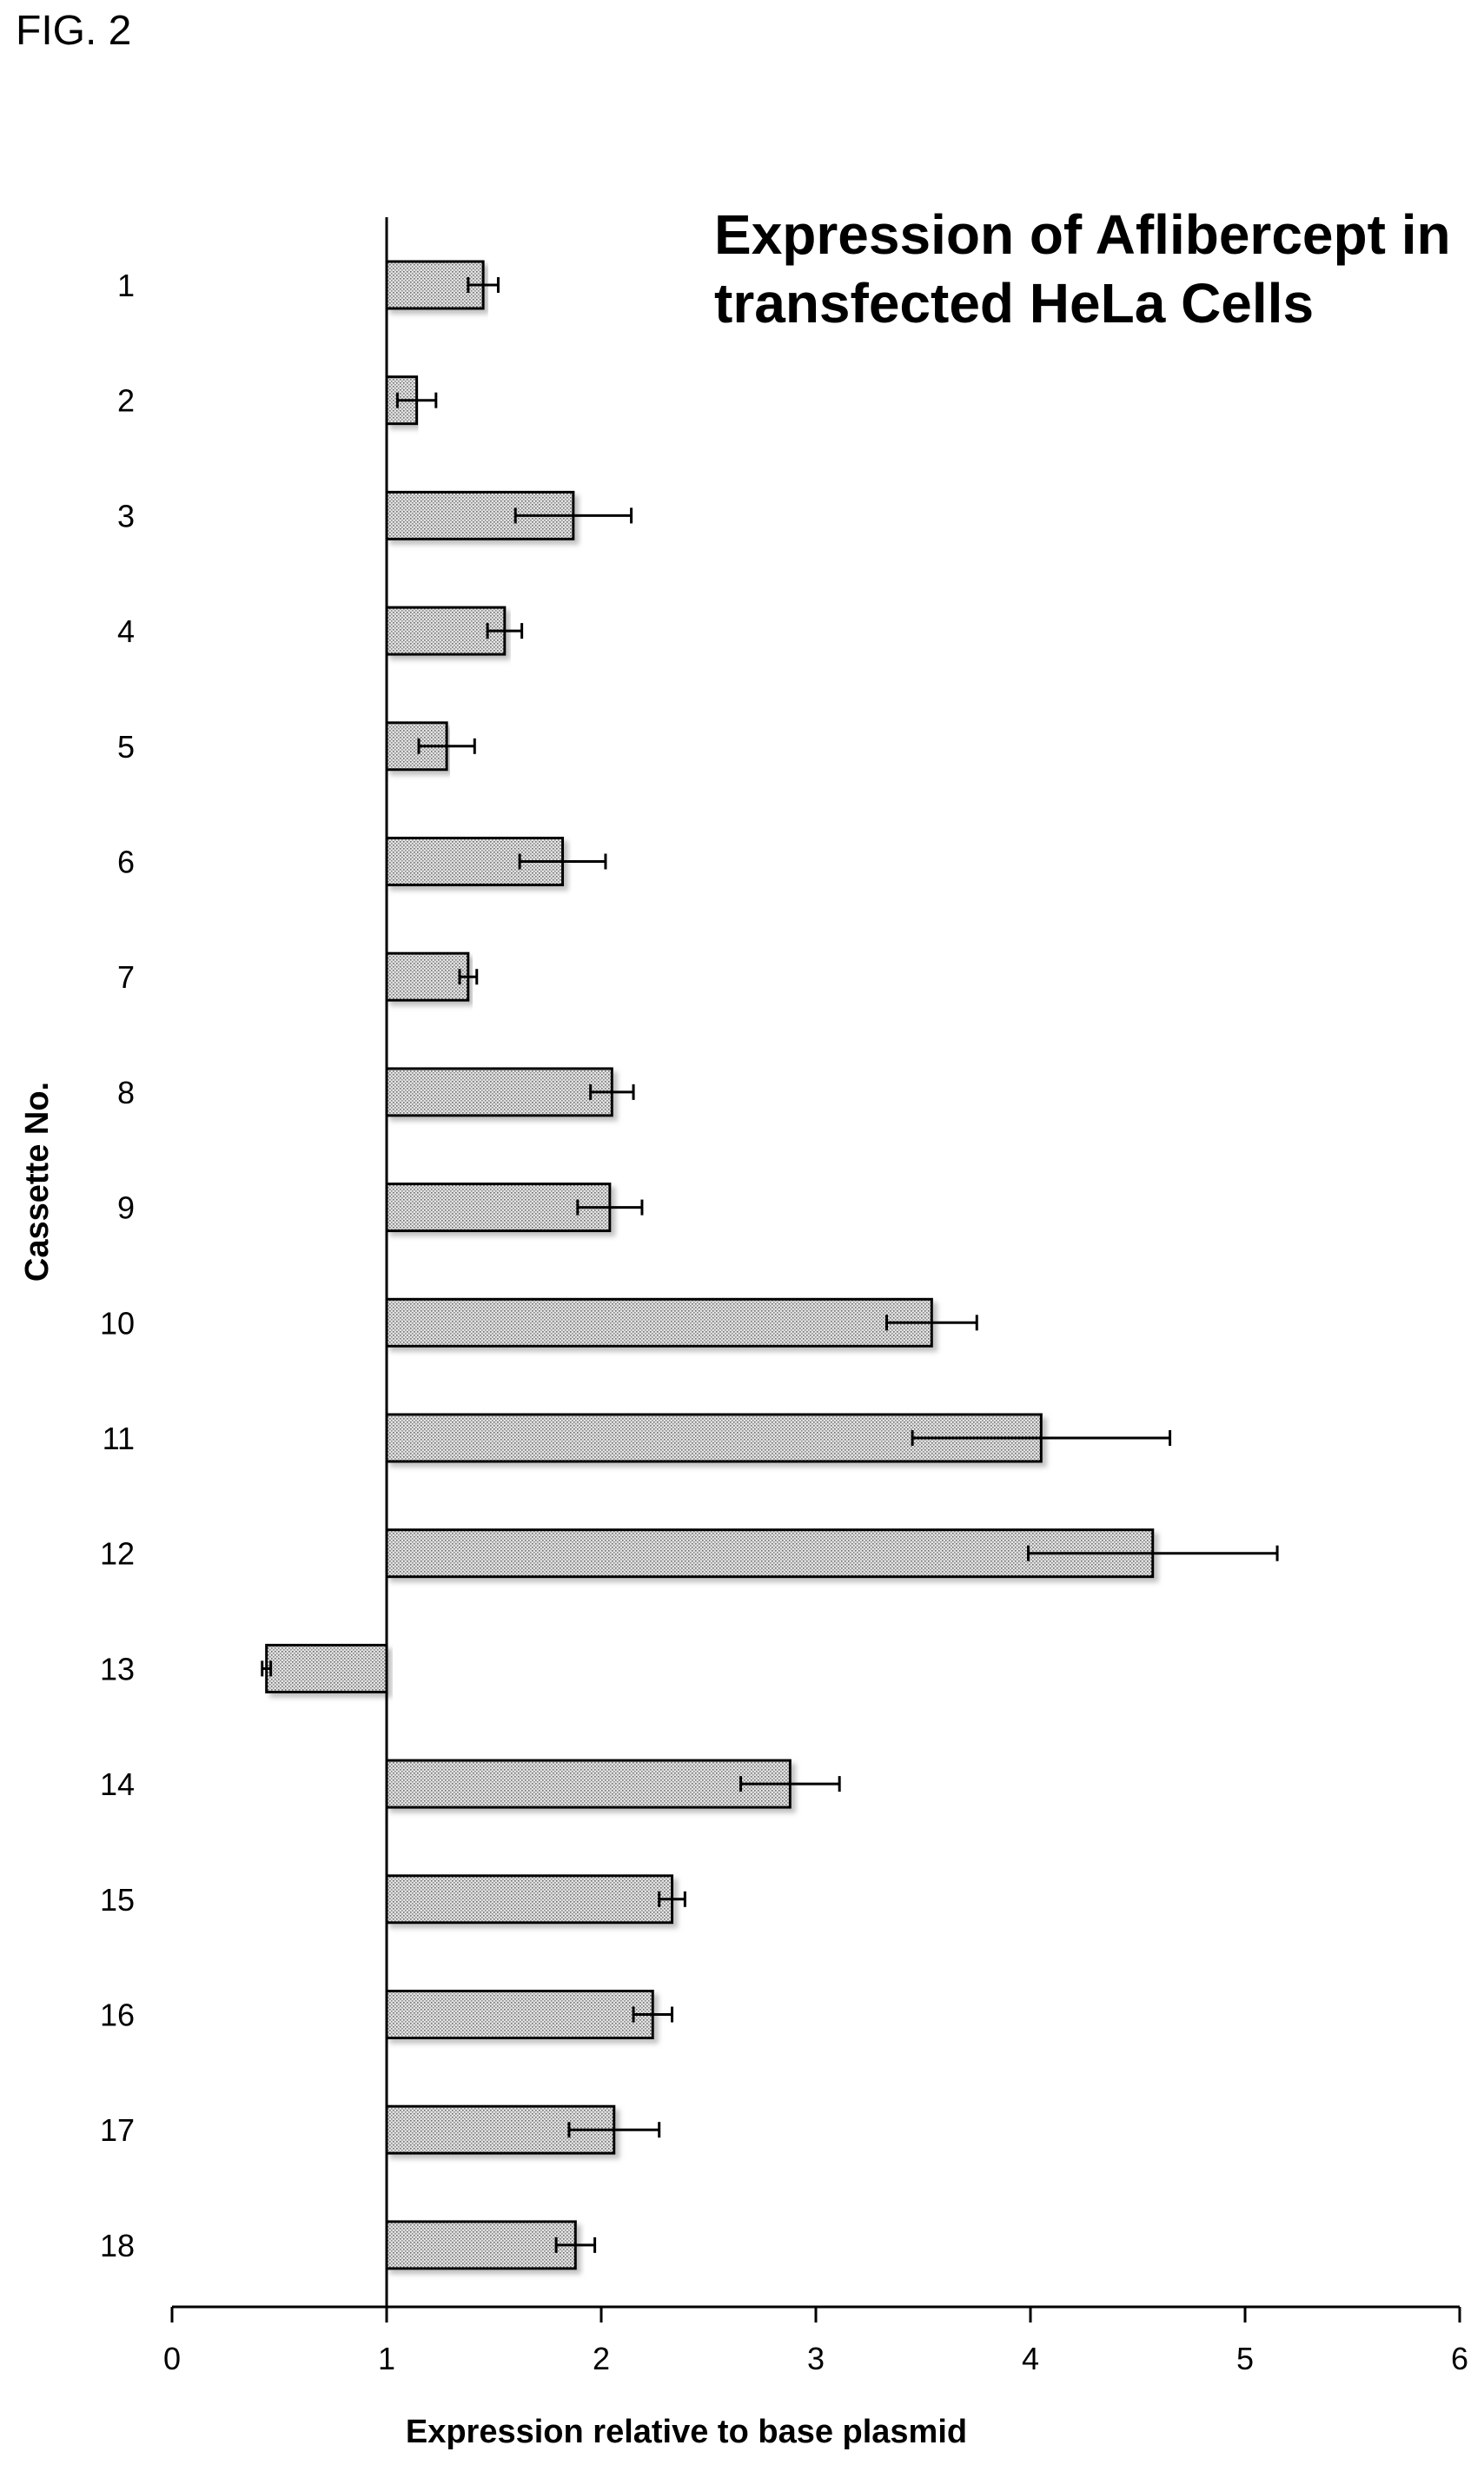  Describe the element at coordinates (117, 1554) in the screenshot. I see `y-tick-label-12: 12` at that location.